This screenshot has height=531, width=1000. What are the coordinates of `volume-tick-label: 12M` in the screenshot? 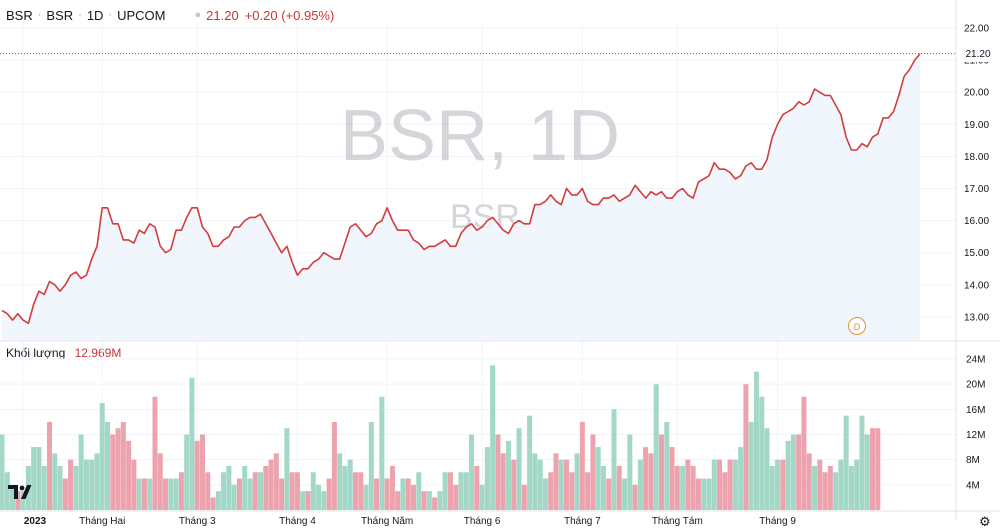 It's located at (975, 435).